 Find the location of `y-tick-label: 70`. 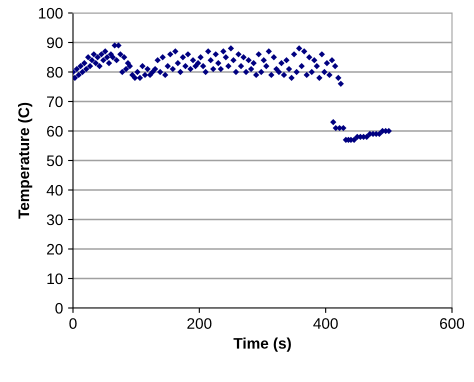

y-tick-label: 70 is located at coordinates (55, 102).